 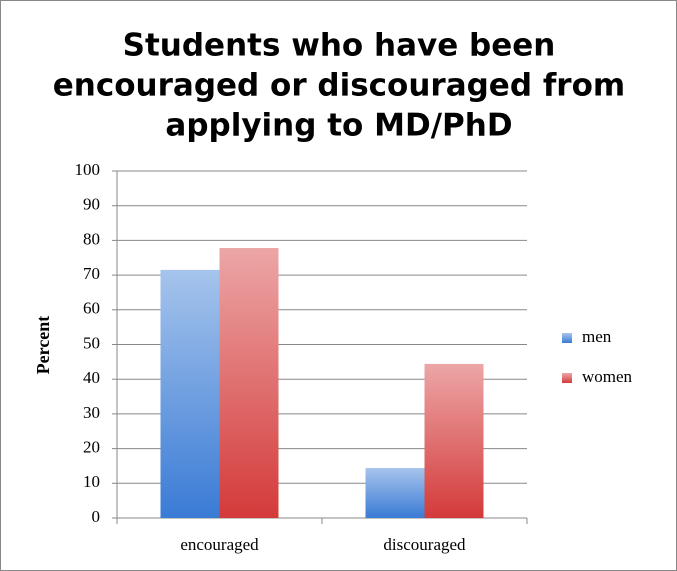 I want to click on x-tick-label: discouraged, so click(x=424, y=544).